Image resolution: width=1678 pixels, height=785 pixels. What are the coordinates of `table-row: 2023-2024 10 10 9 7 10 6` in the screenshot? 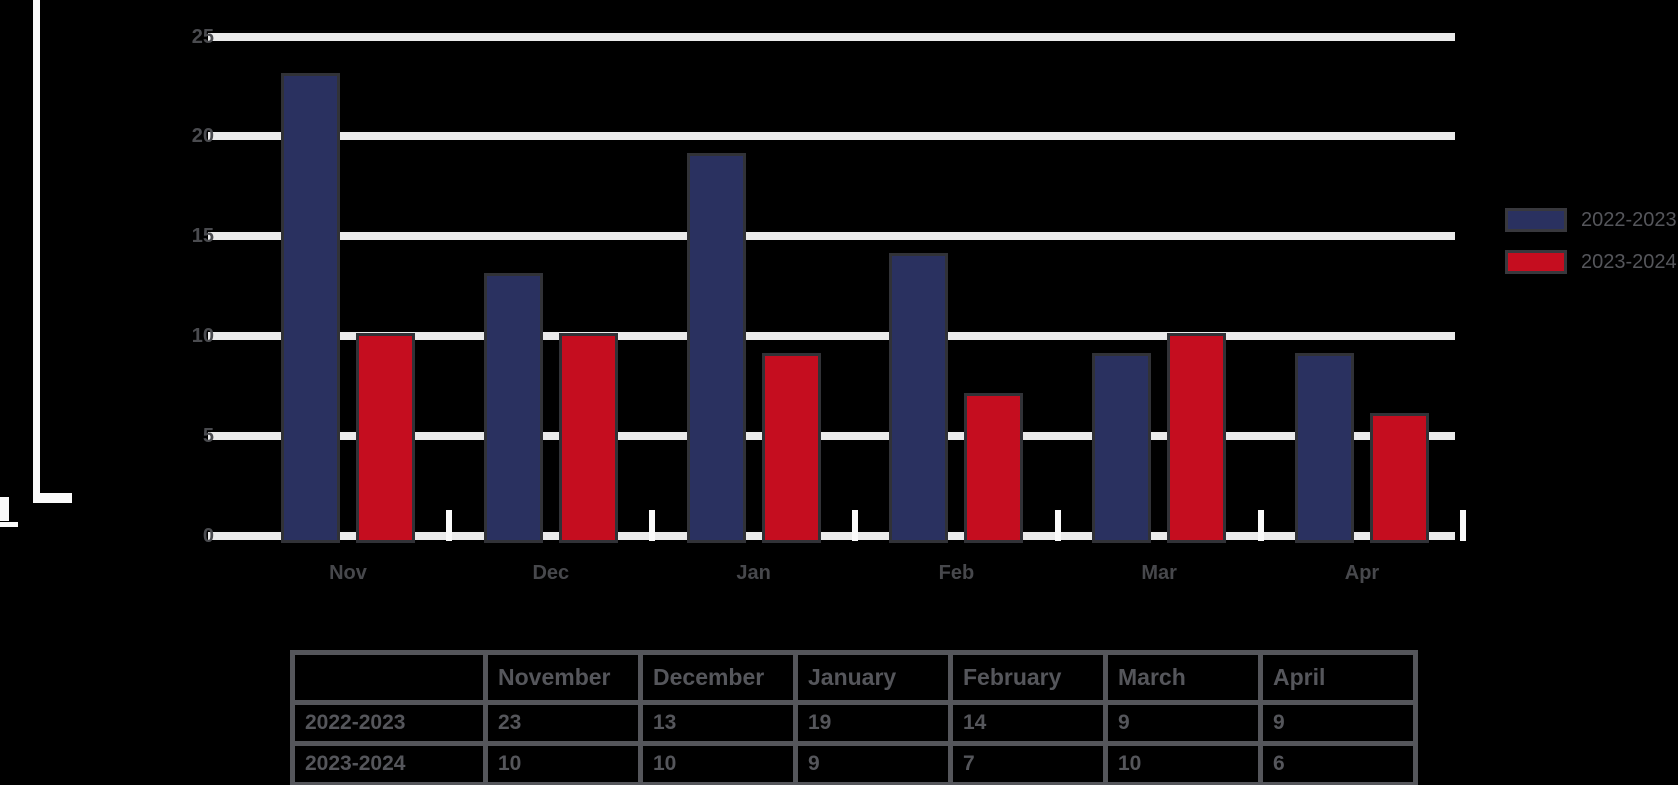 It's located at (854, 763).